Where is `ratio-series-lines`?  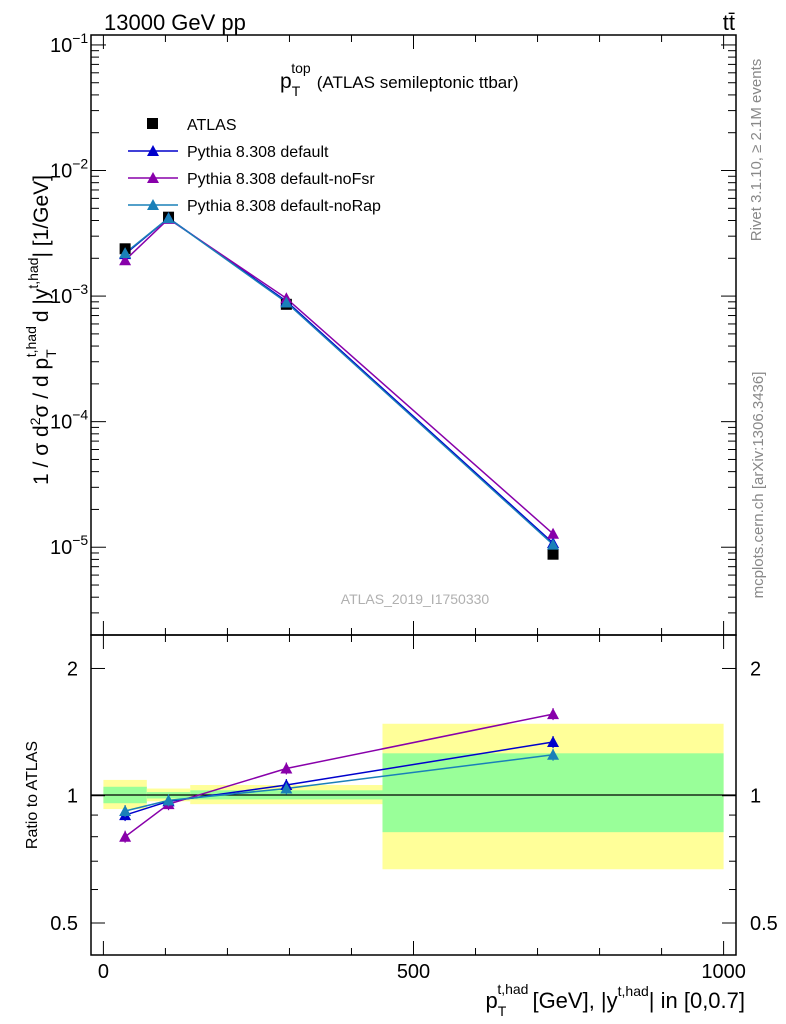 ratio-series-lines is located at coordinates (339, 775).